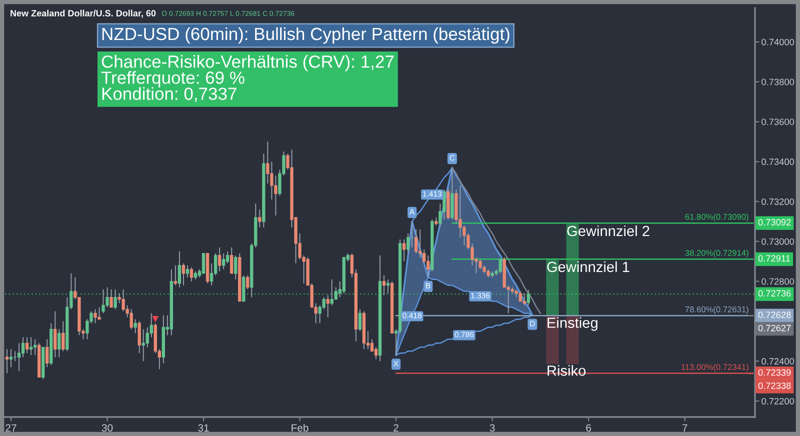 This screenshot has width=800, height=436. I want to click on data-label: 0.72627, so click(774, 328).